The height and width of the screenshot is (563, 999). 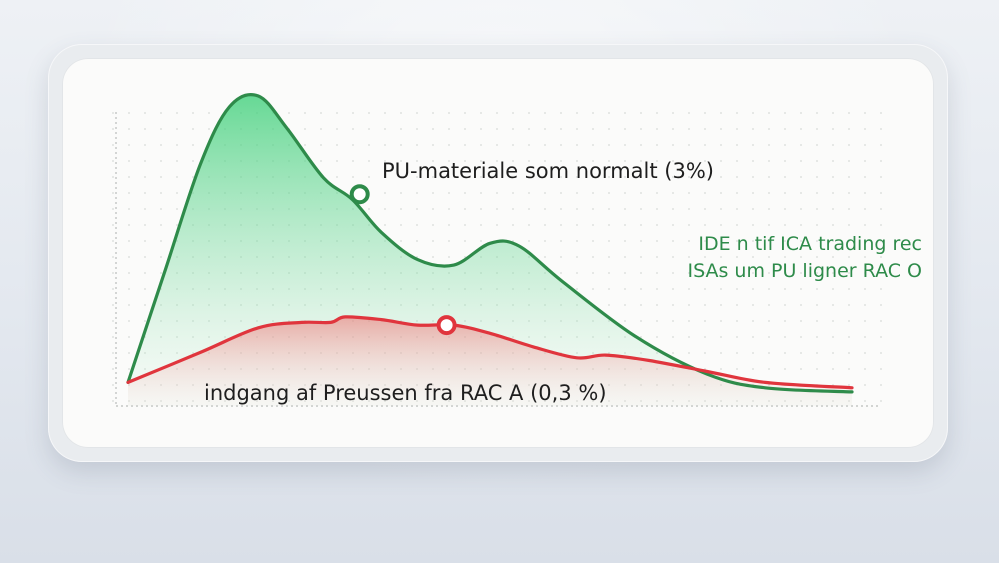 What do you see at coordinates (446, 325) in the screenshot?
I see `red-series-marker` at bounding box center [446, 325].